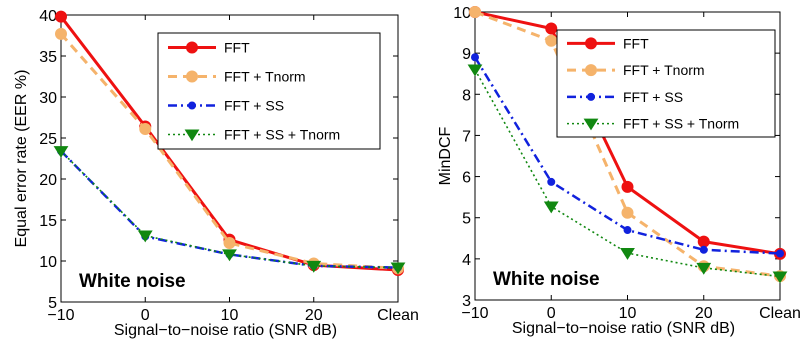  I want to click on y-tick-label: 15, so click(48, 221).